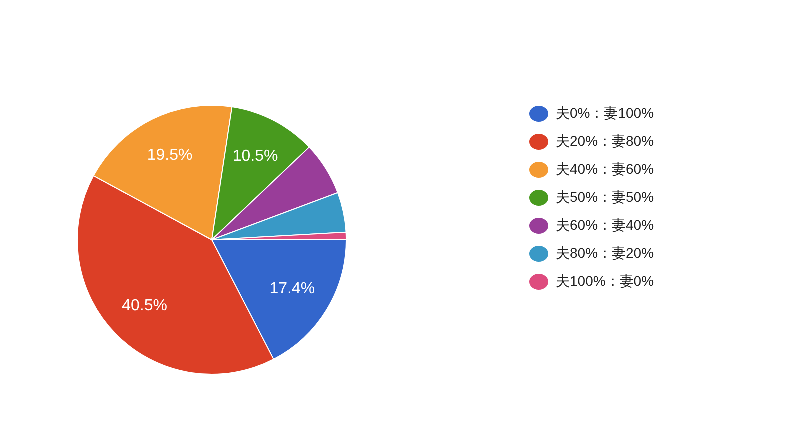 This screenshot has height=444, width=800. What do you see at coordinates (605, 140) in the screenshot?
I see `legend-label: 夫20%：妻80%` at bounding box center [605, 140].